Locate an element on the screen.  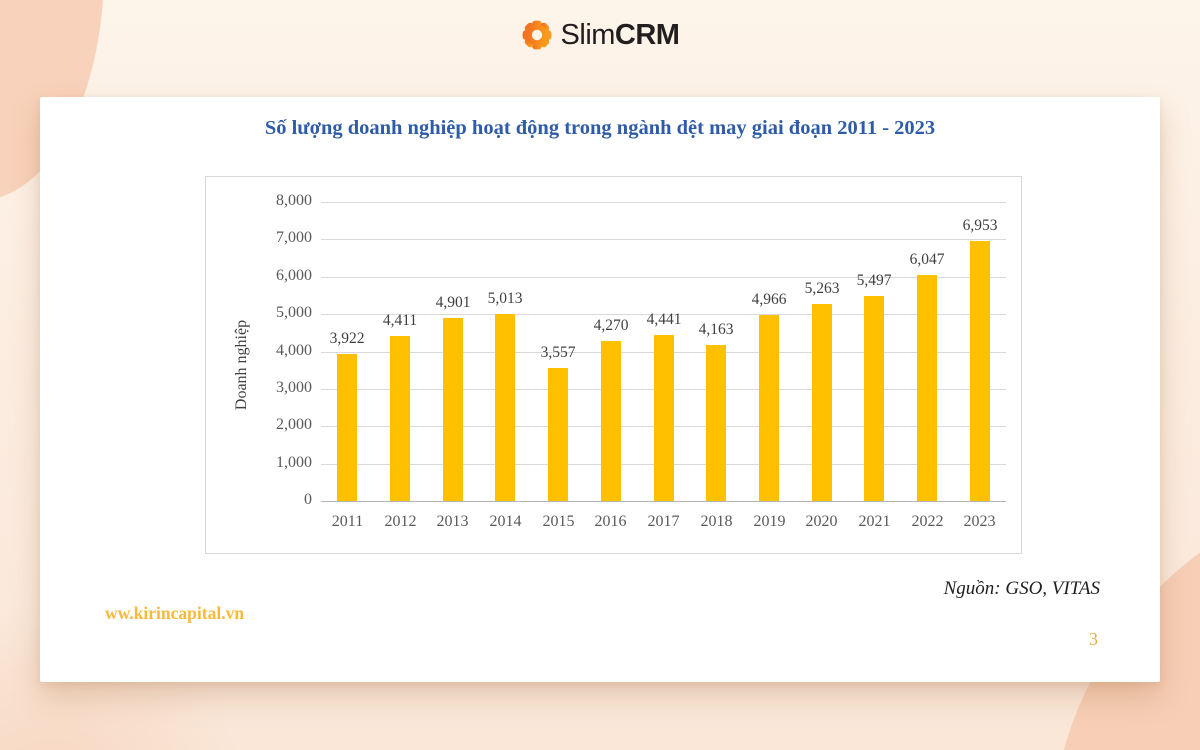
bar-label-2011: 3,922 is located at coordinates (347, 338).